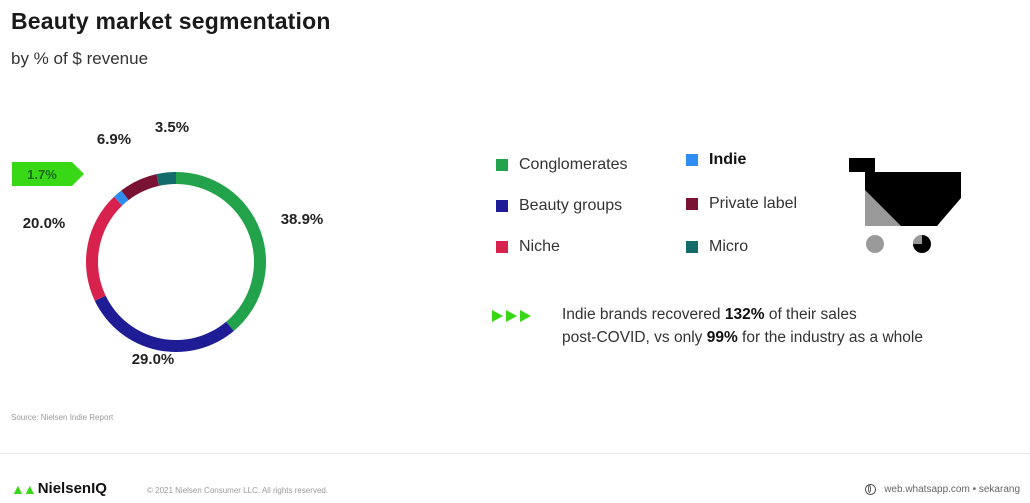 The image size is (1030, 503). I want to click on legend-item-conglomerates: Conglomerates, so click(562, 165).